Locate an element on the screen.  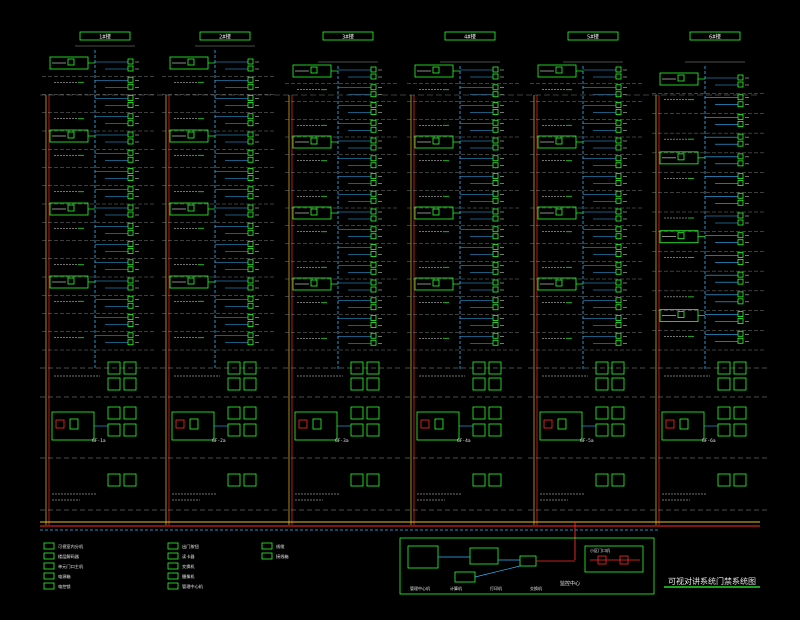
legend-item: 楼层解码器 is located at coordinates (61, 556).